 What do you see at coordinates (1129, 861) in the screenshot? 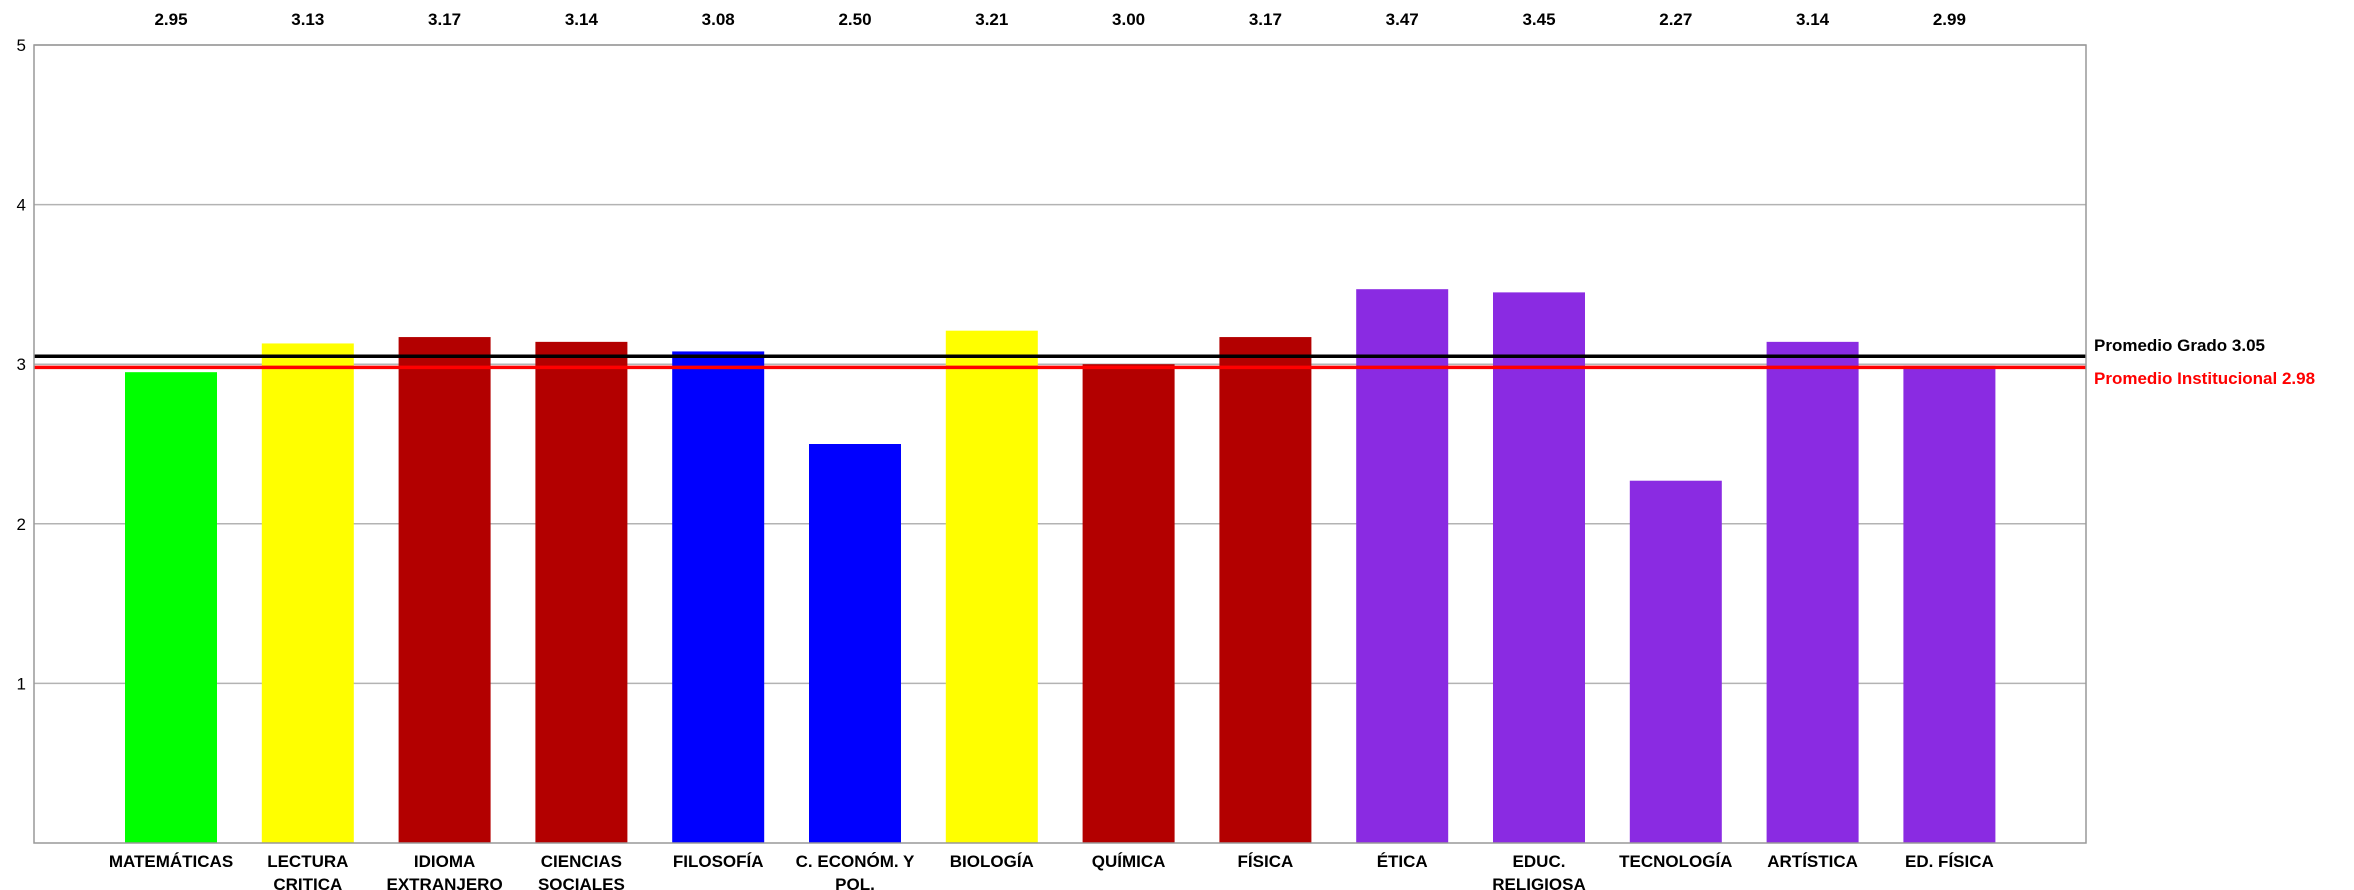
I see `category-label: QUÍMICA` at bounding box center [1129, 861].